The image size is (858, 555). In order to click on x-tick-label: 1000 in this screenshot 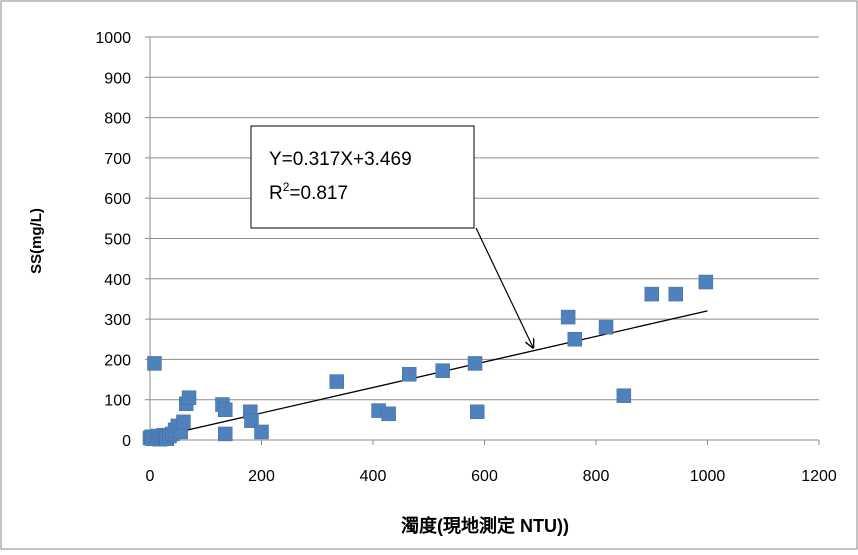, I will do `click(708, 476)`.